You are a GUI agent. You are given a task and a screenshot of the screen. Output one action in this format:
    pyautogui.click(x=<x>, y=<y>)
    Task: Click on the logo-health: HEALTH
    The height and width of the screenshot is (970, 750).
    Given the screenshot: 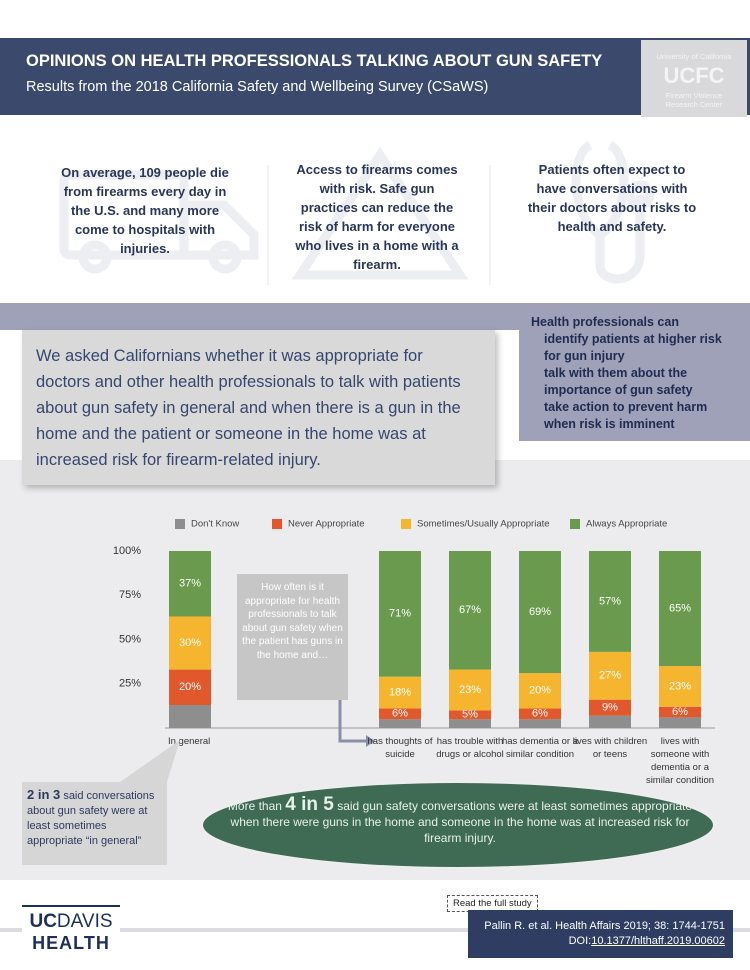 What is the action you would take?
    pyautogui.click(x=71, y=943)
    